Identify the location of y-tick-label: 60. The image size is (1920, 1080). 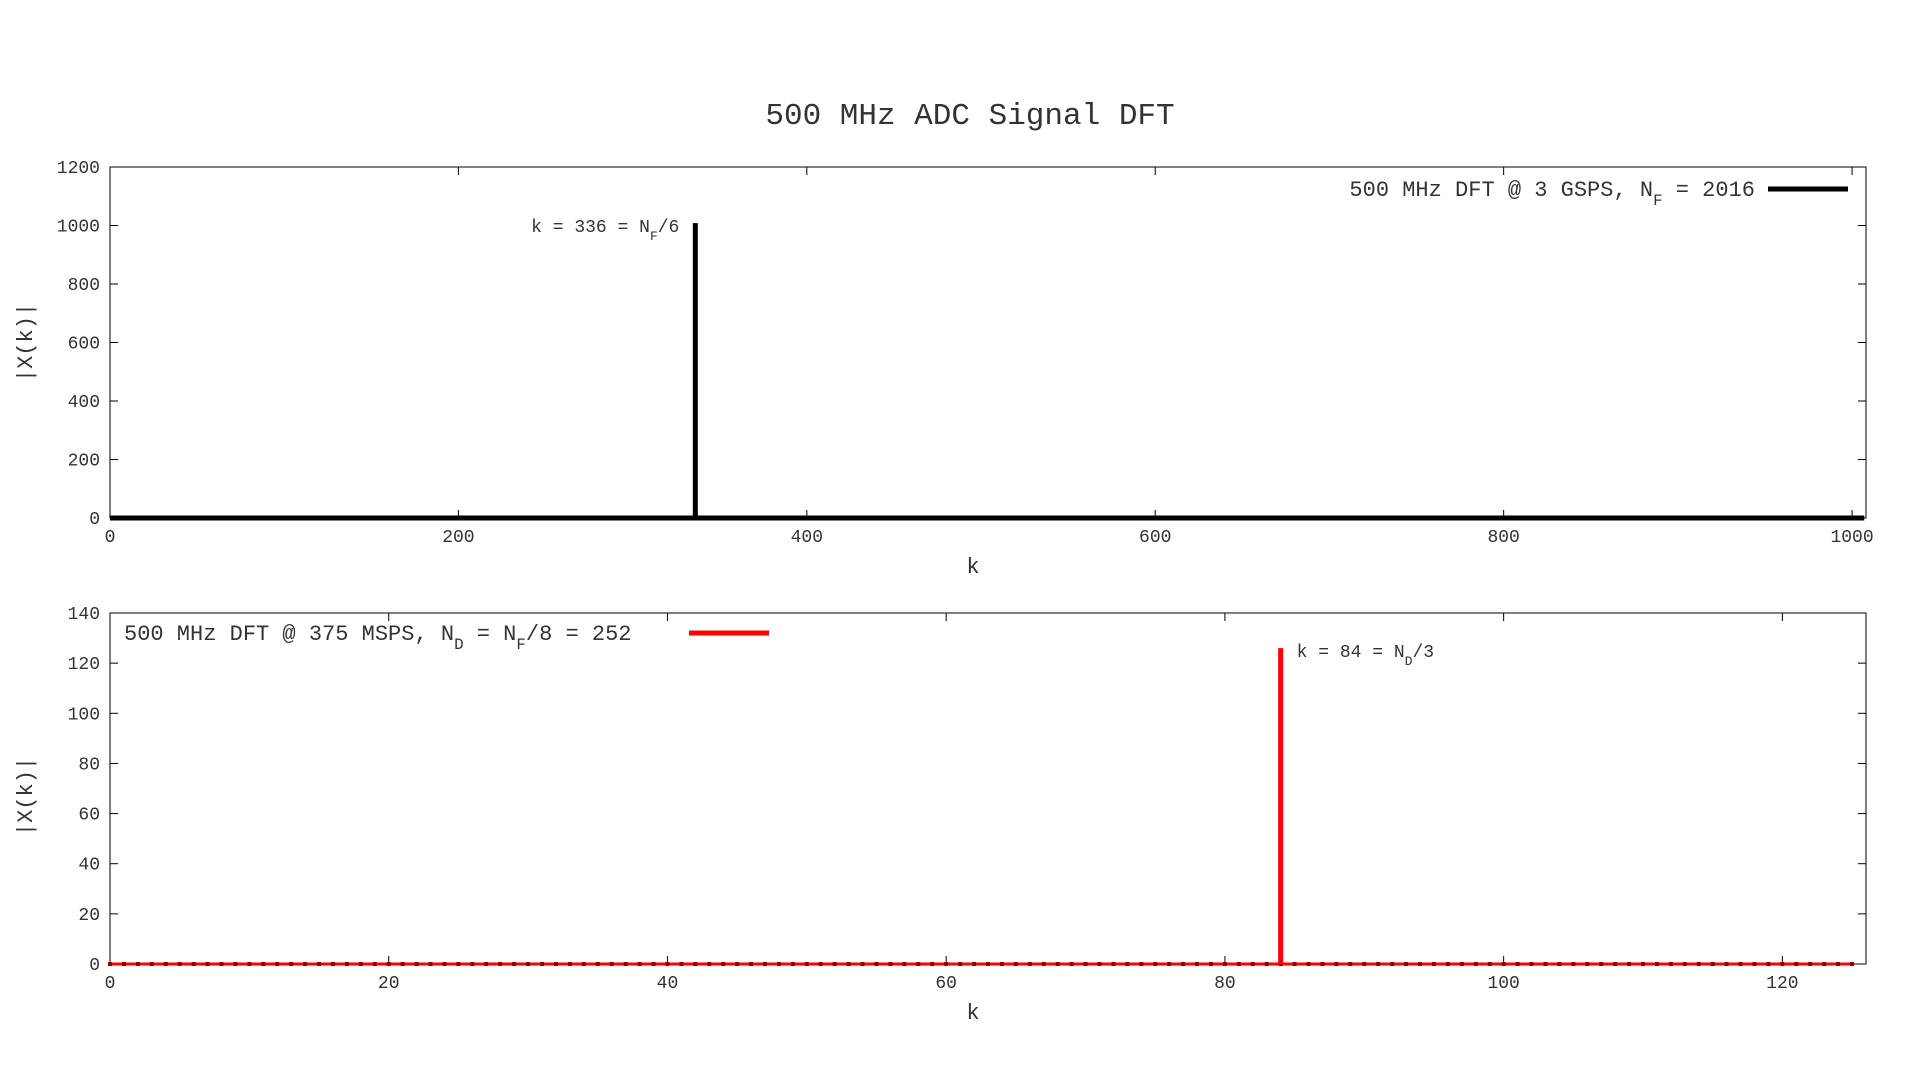
(89, 816).